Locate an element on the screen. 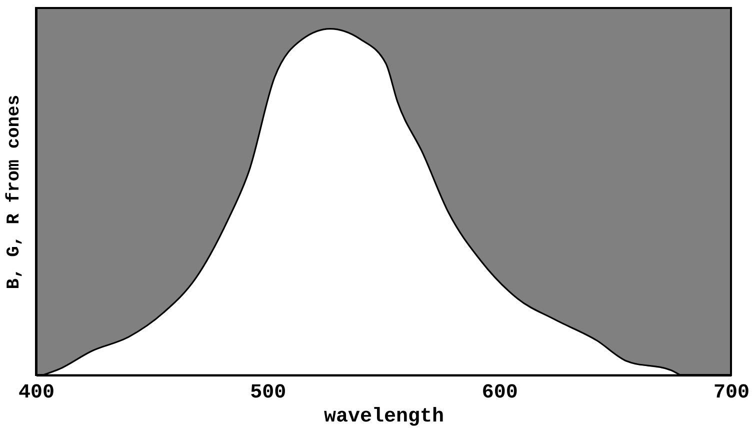 This screenshot has width=752, height=429. x-tick-label: 500 is located at coordinates (268, 393).